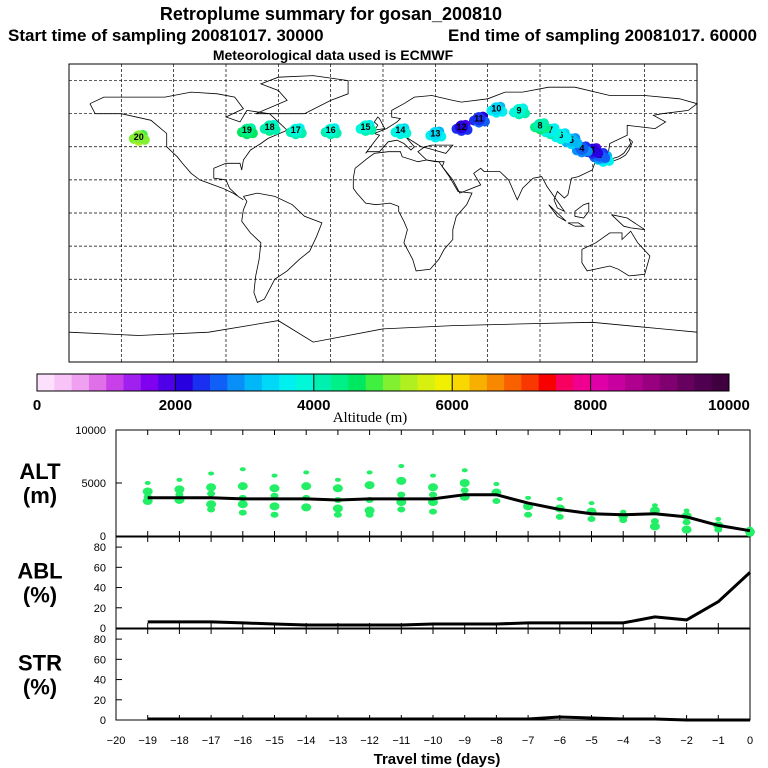  Describe the element at coordinates (718, 741) in the screenshot. I see `x-tick-label: −1` at that location.